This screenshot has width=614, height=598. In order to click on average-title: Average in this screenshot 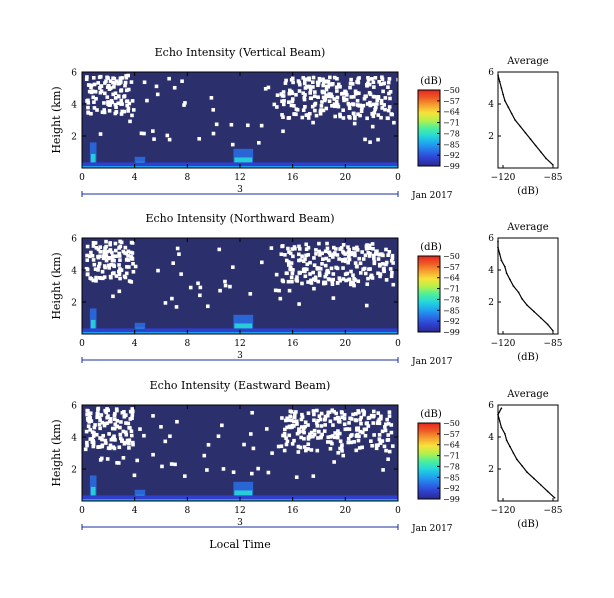, I will do `click(527, 394)`.